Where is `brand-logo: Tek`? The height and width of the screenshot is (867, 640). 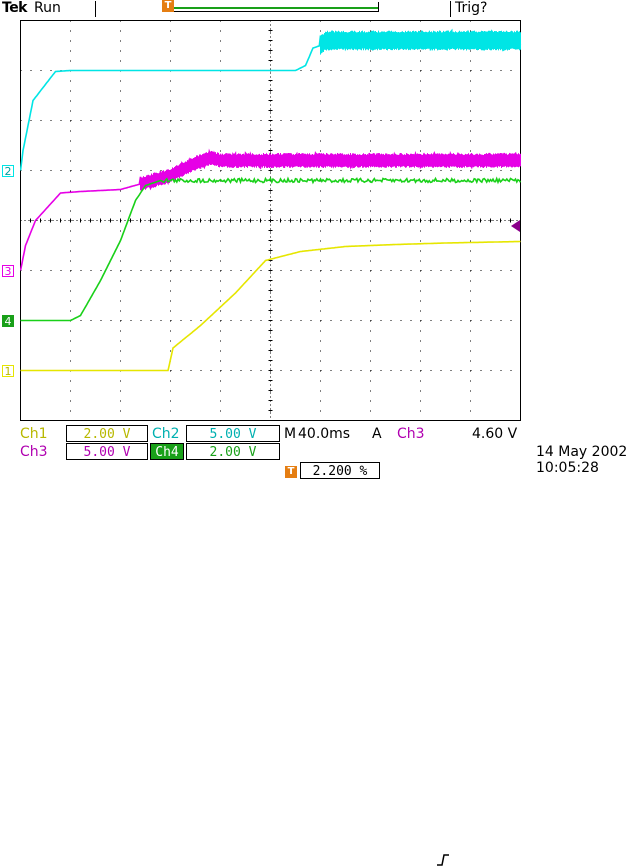
brand-logo: Tek is located at coordinates (15, 8).